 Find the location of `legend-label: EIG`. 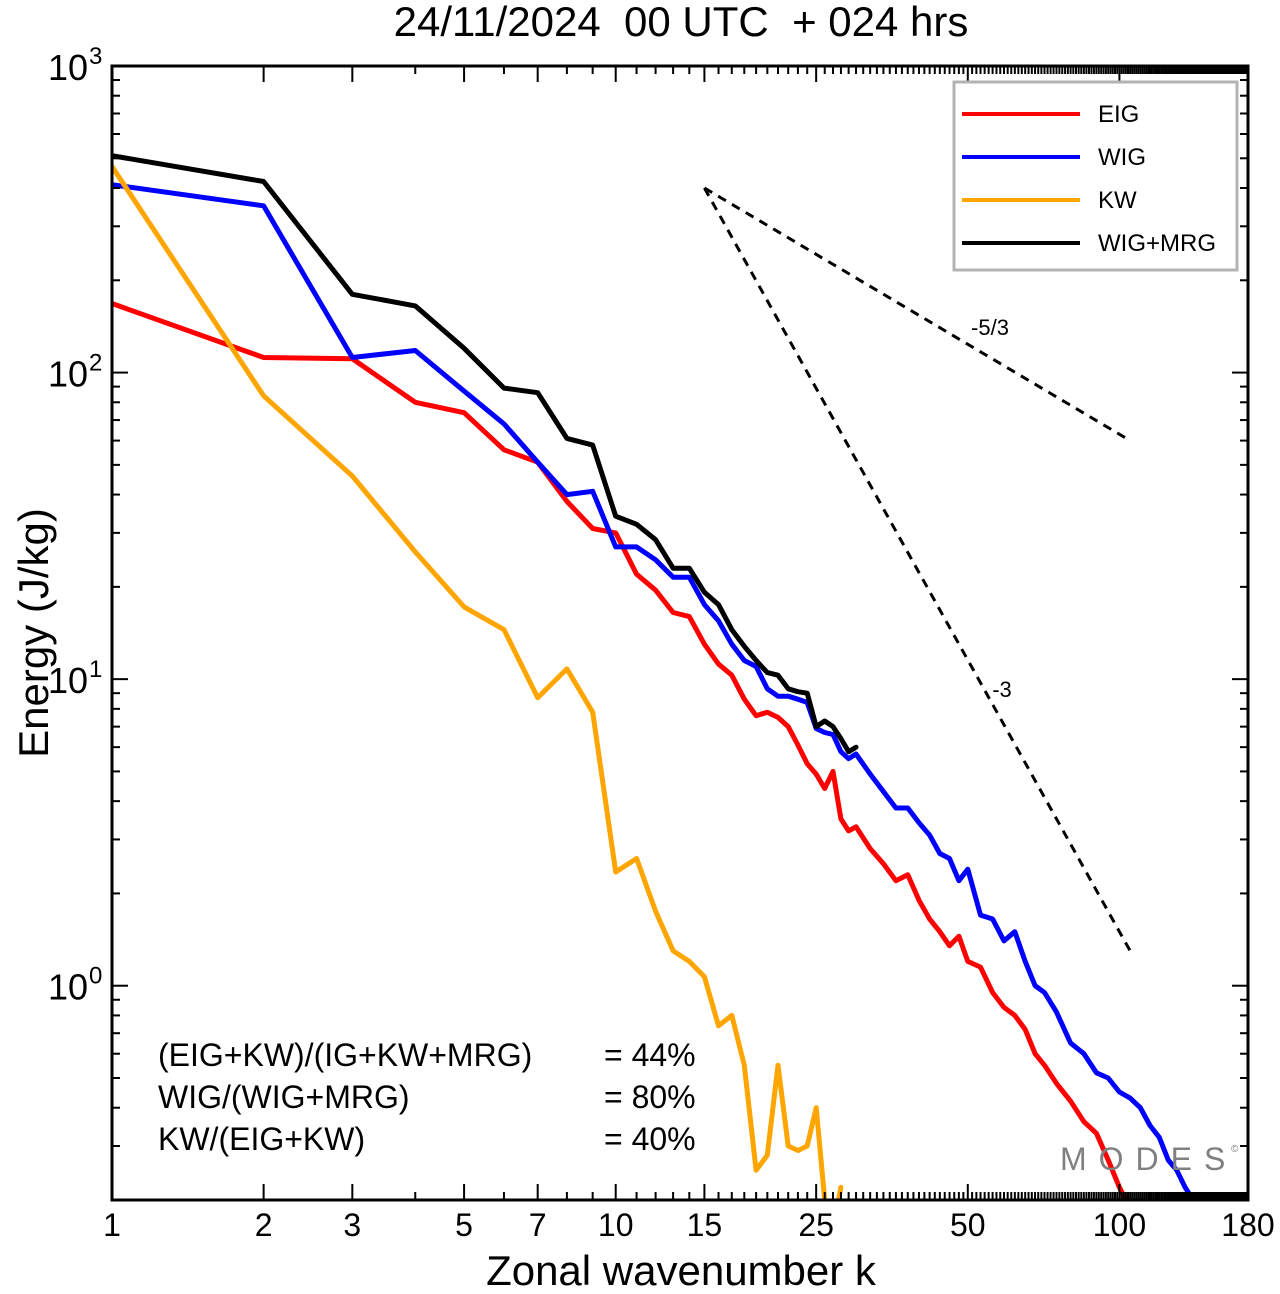

legend-label: EIG is located at coordinates (1118, 114).